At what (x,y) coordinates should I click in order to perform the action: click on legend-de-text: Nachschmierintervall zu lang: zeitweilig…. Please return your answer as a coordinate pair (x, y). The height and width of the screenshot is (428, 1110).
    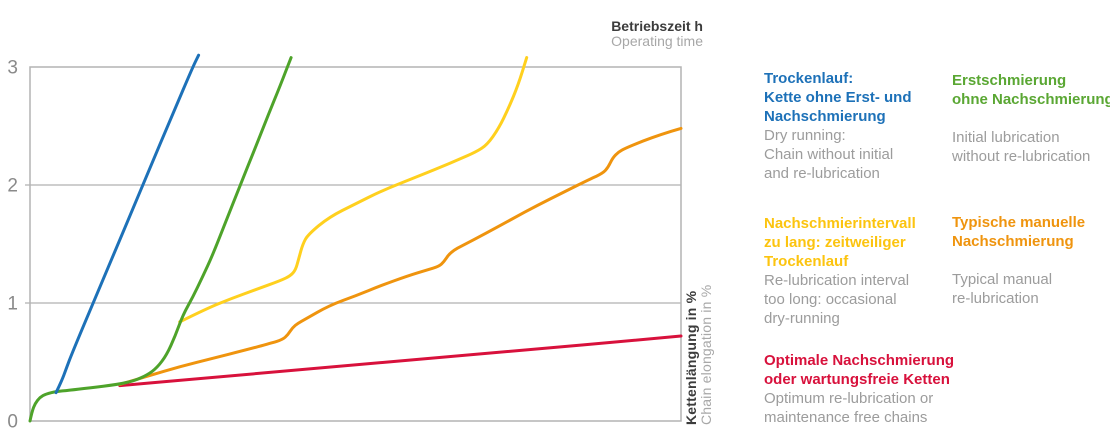
    Looking at the image, I should click on (840, 242).